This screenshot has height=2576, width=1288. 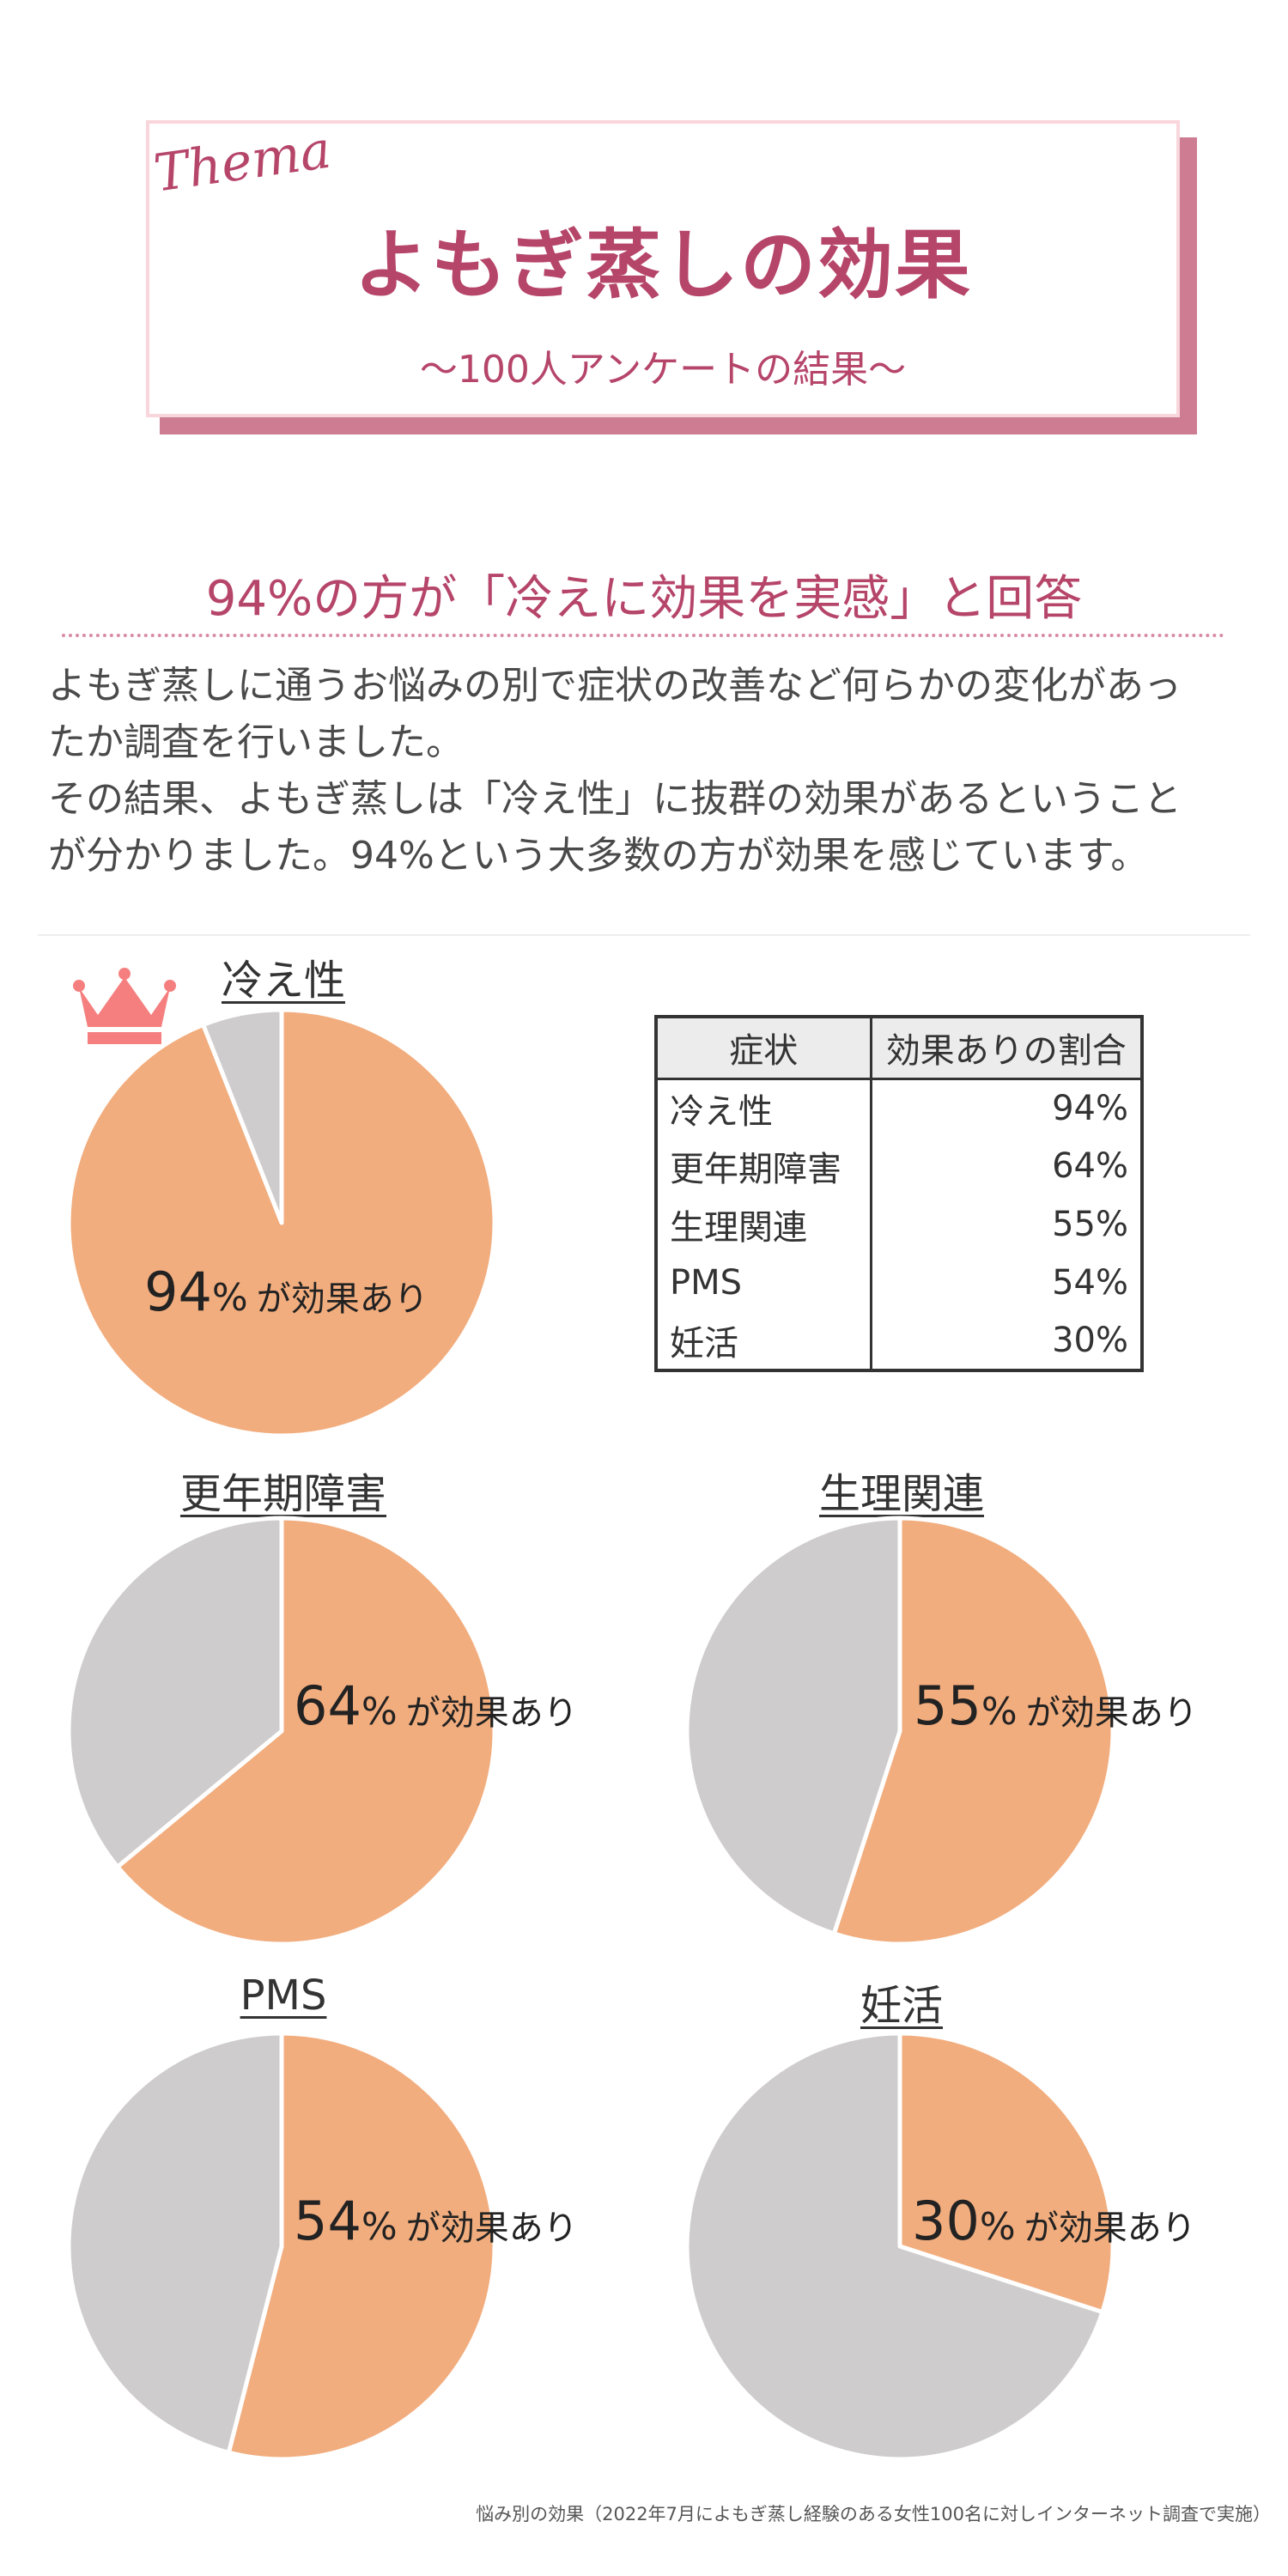 I want to click on pie-label-seiri: 55% が効果あり, so click(x=1056, y=1705).